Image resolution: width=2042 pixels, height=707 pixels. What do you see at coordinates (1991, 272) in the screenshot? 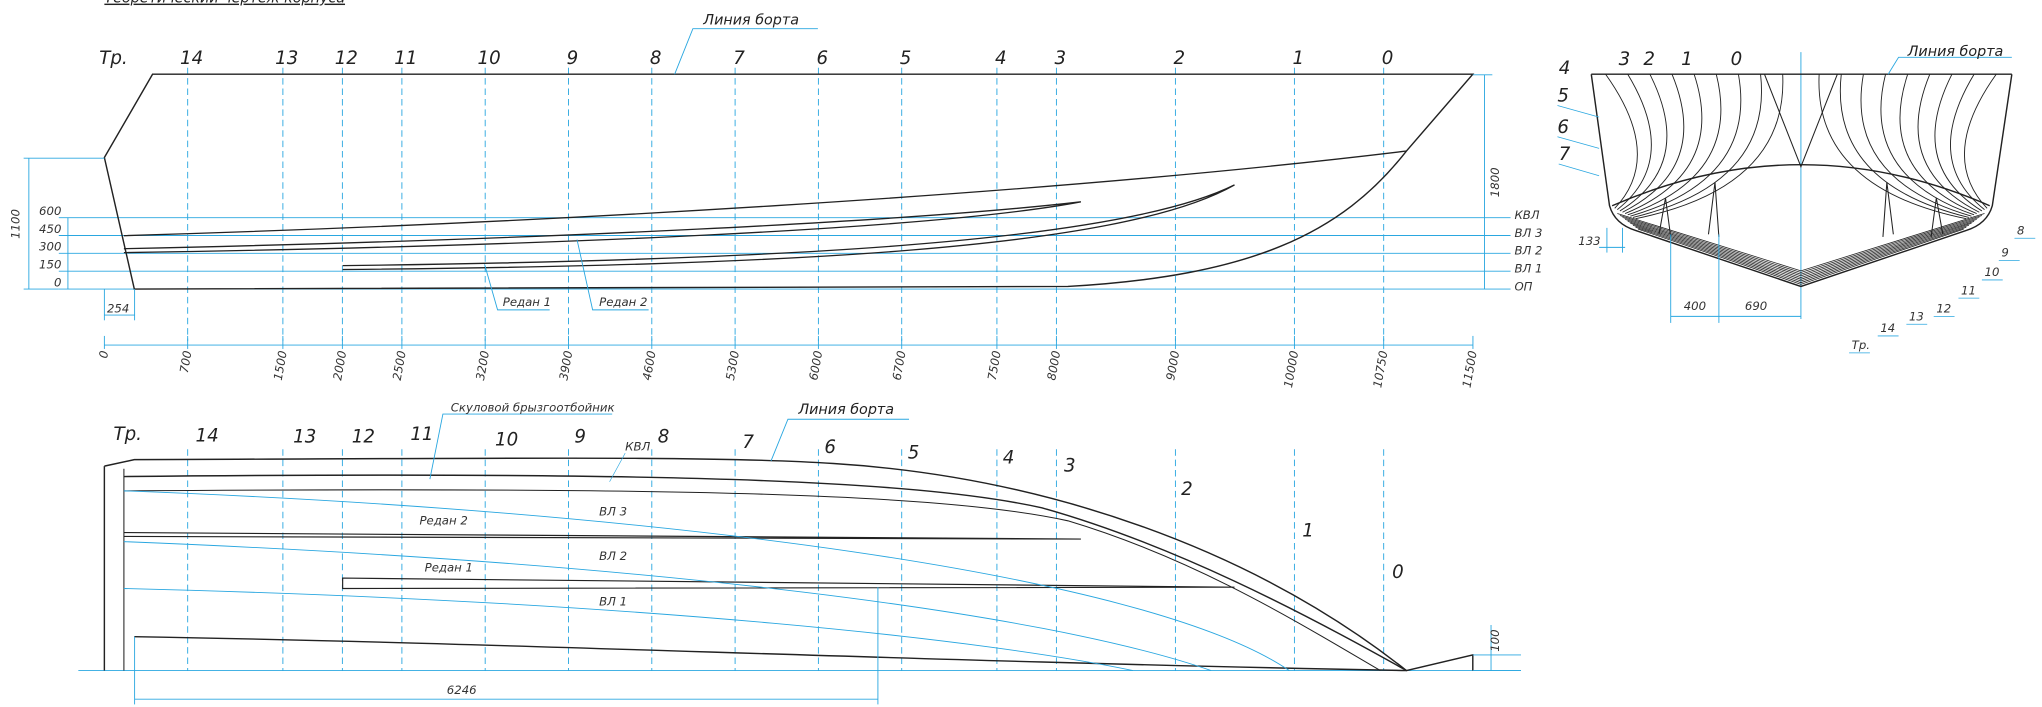
I see `body-station-label: 10` at bounding box center [1991, 272].